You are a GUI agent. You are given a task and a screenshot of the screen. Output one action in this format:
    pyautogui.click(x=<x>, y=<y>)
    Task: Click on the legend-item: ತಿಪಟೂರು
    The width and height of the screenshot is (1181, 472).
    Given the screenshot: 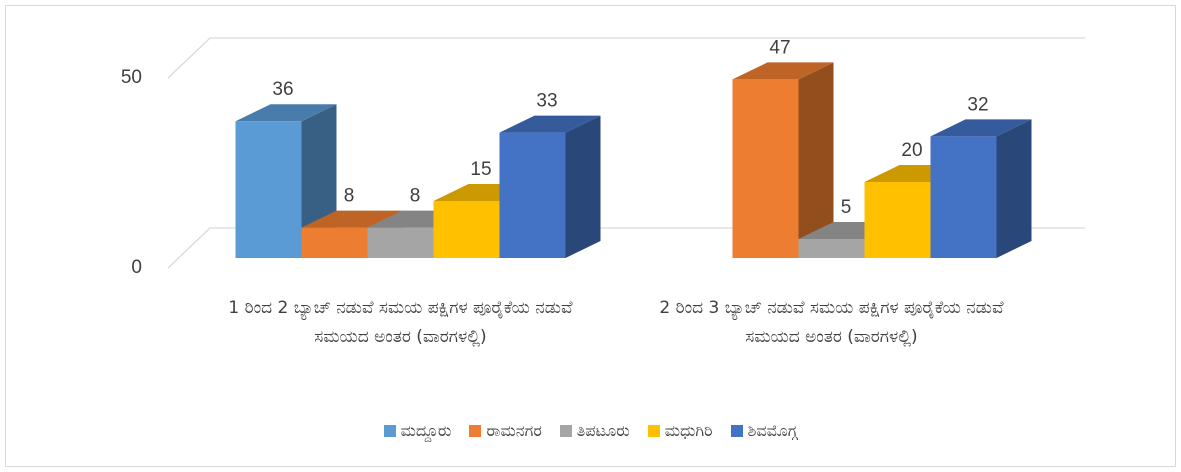 What is the action you would take?
    pyautogui.click(x=594, y=431)
    